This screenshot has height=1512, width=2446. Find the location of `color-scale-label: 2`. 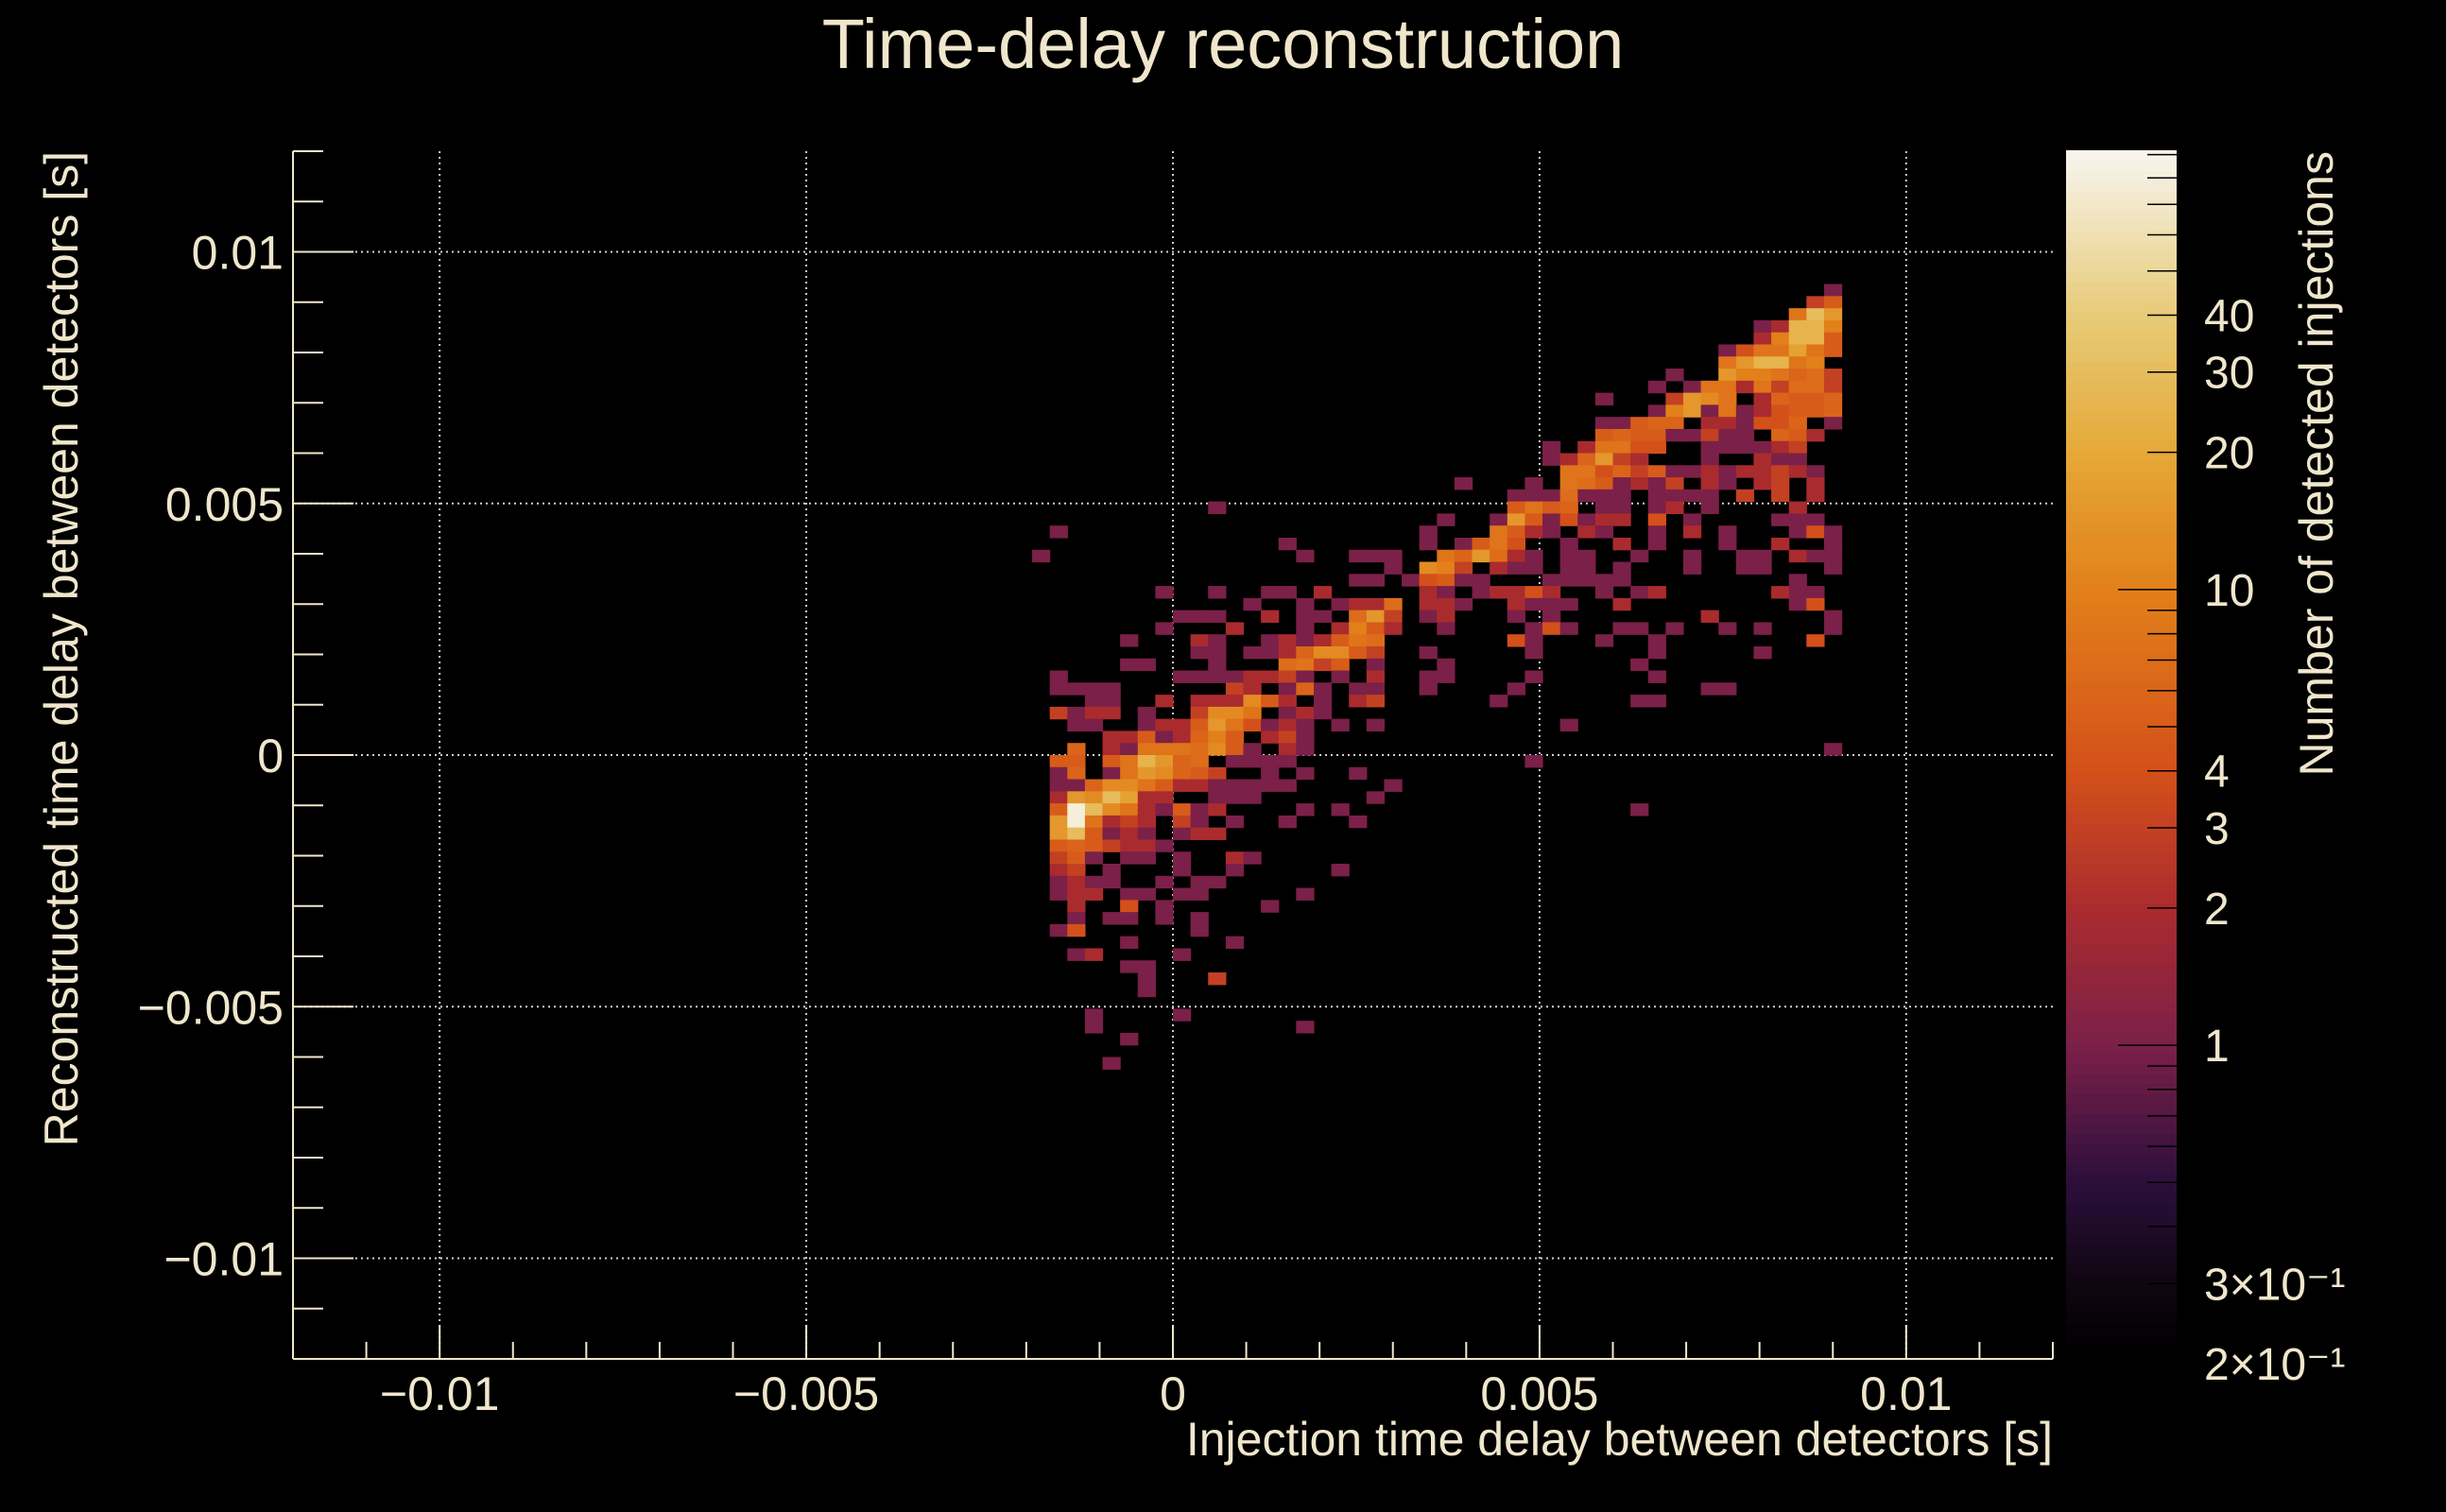

color-scale-label: 2 is located at coordinates (2217, 910).